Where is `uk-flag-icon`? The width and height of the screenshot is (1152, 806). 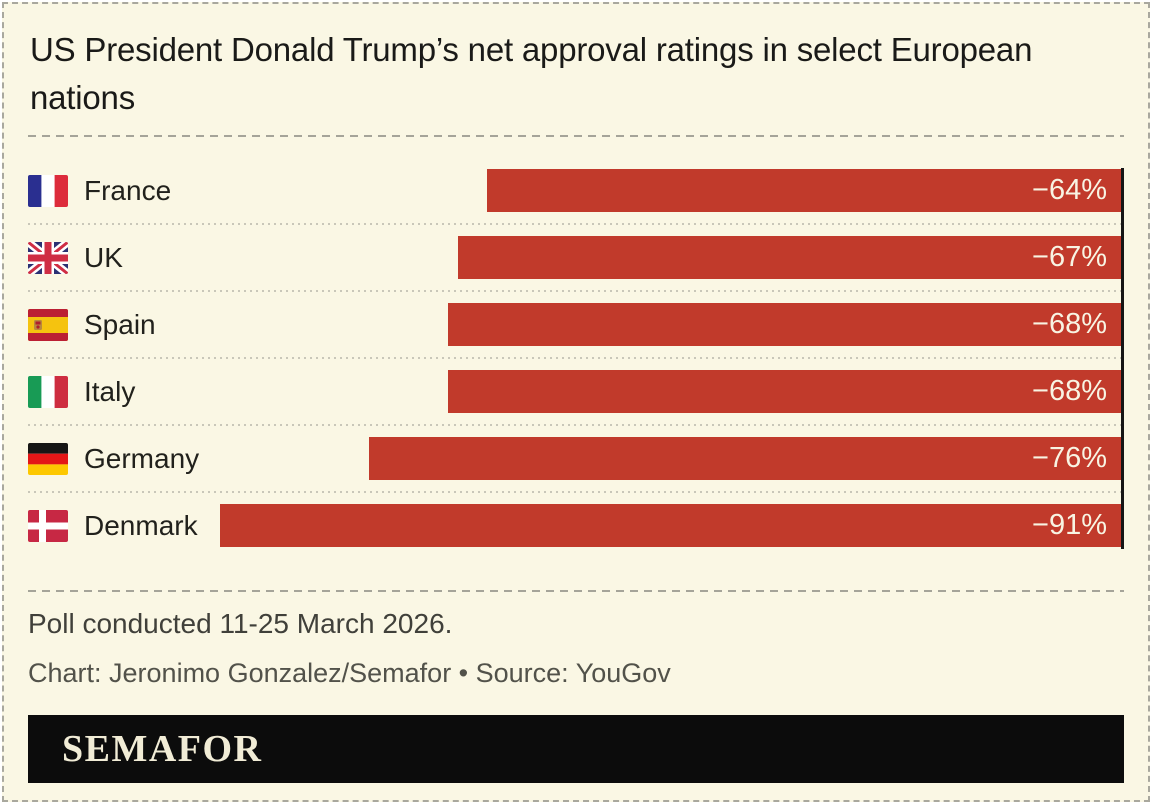
uk-flag-icon is located at coordinates (48, 257).